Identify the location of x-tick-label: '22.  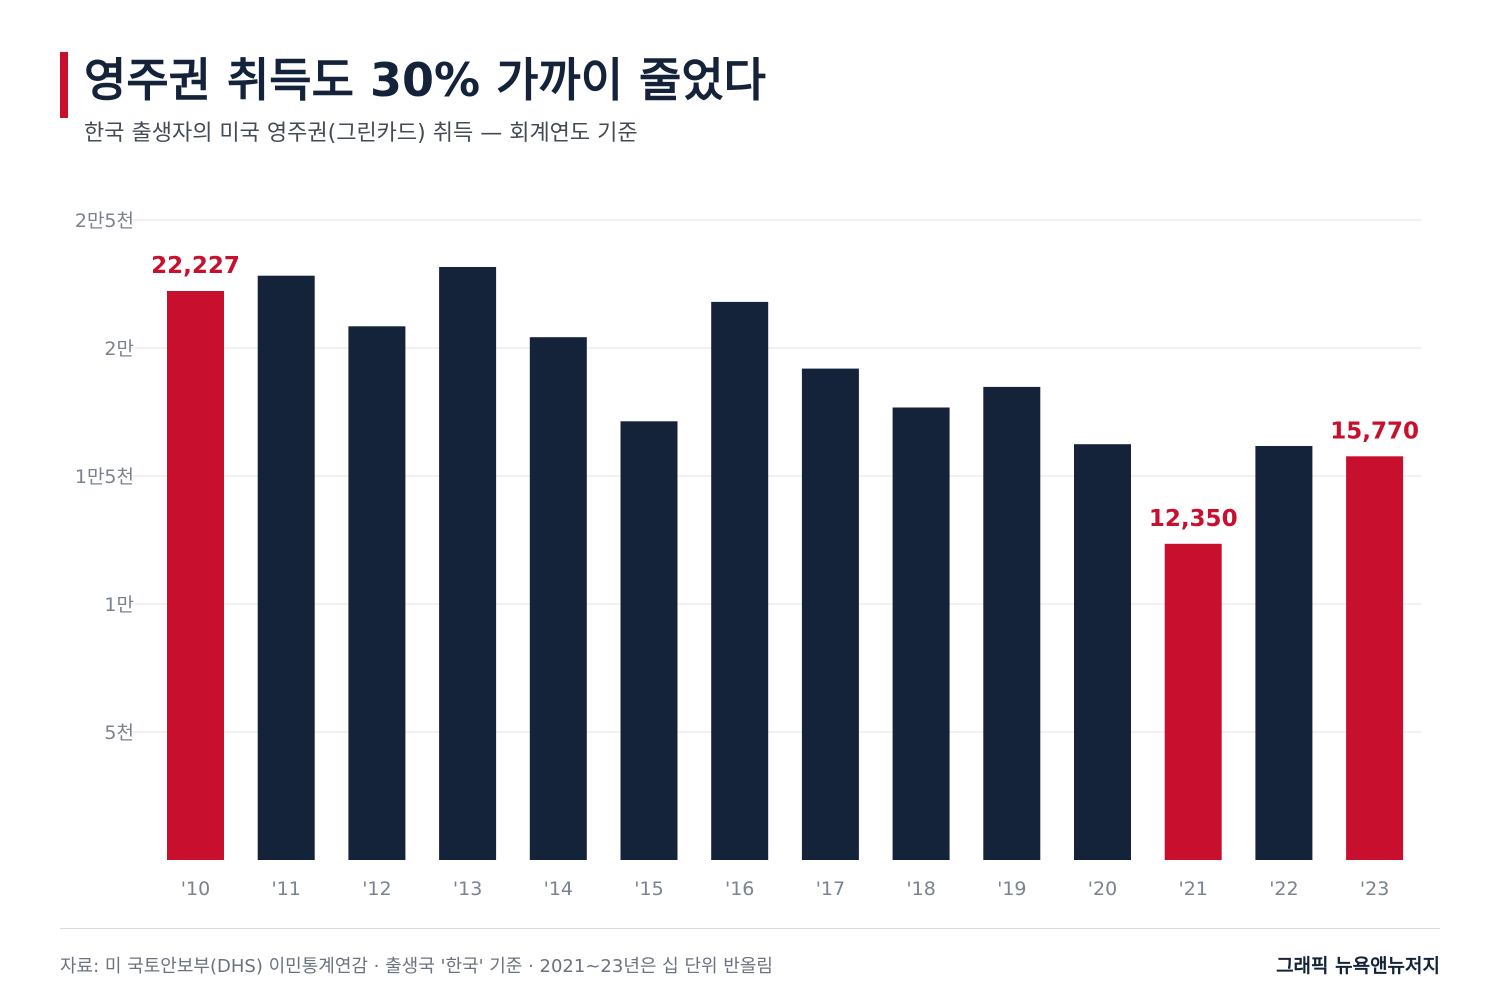
(1283, 889).